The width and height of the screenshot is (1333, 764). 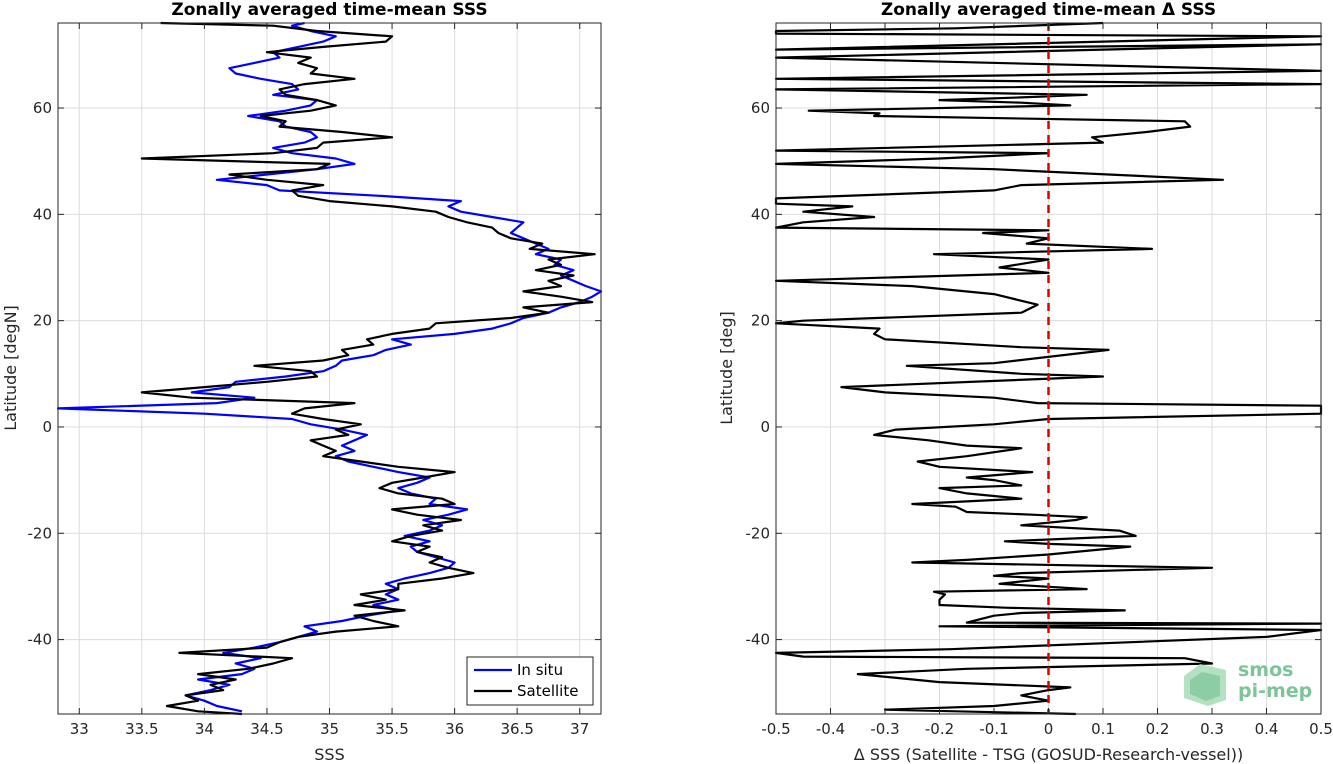 I want to click on delta-sss-title: Zonally averaged time-mean Δ SSS, so click(x=1048, y=10).